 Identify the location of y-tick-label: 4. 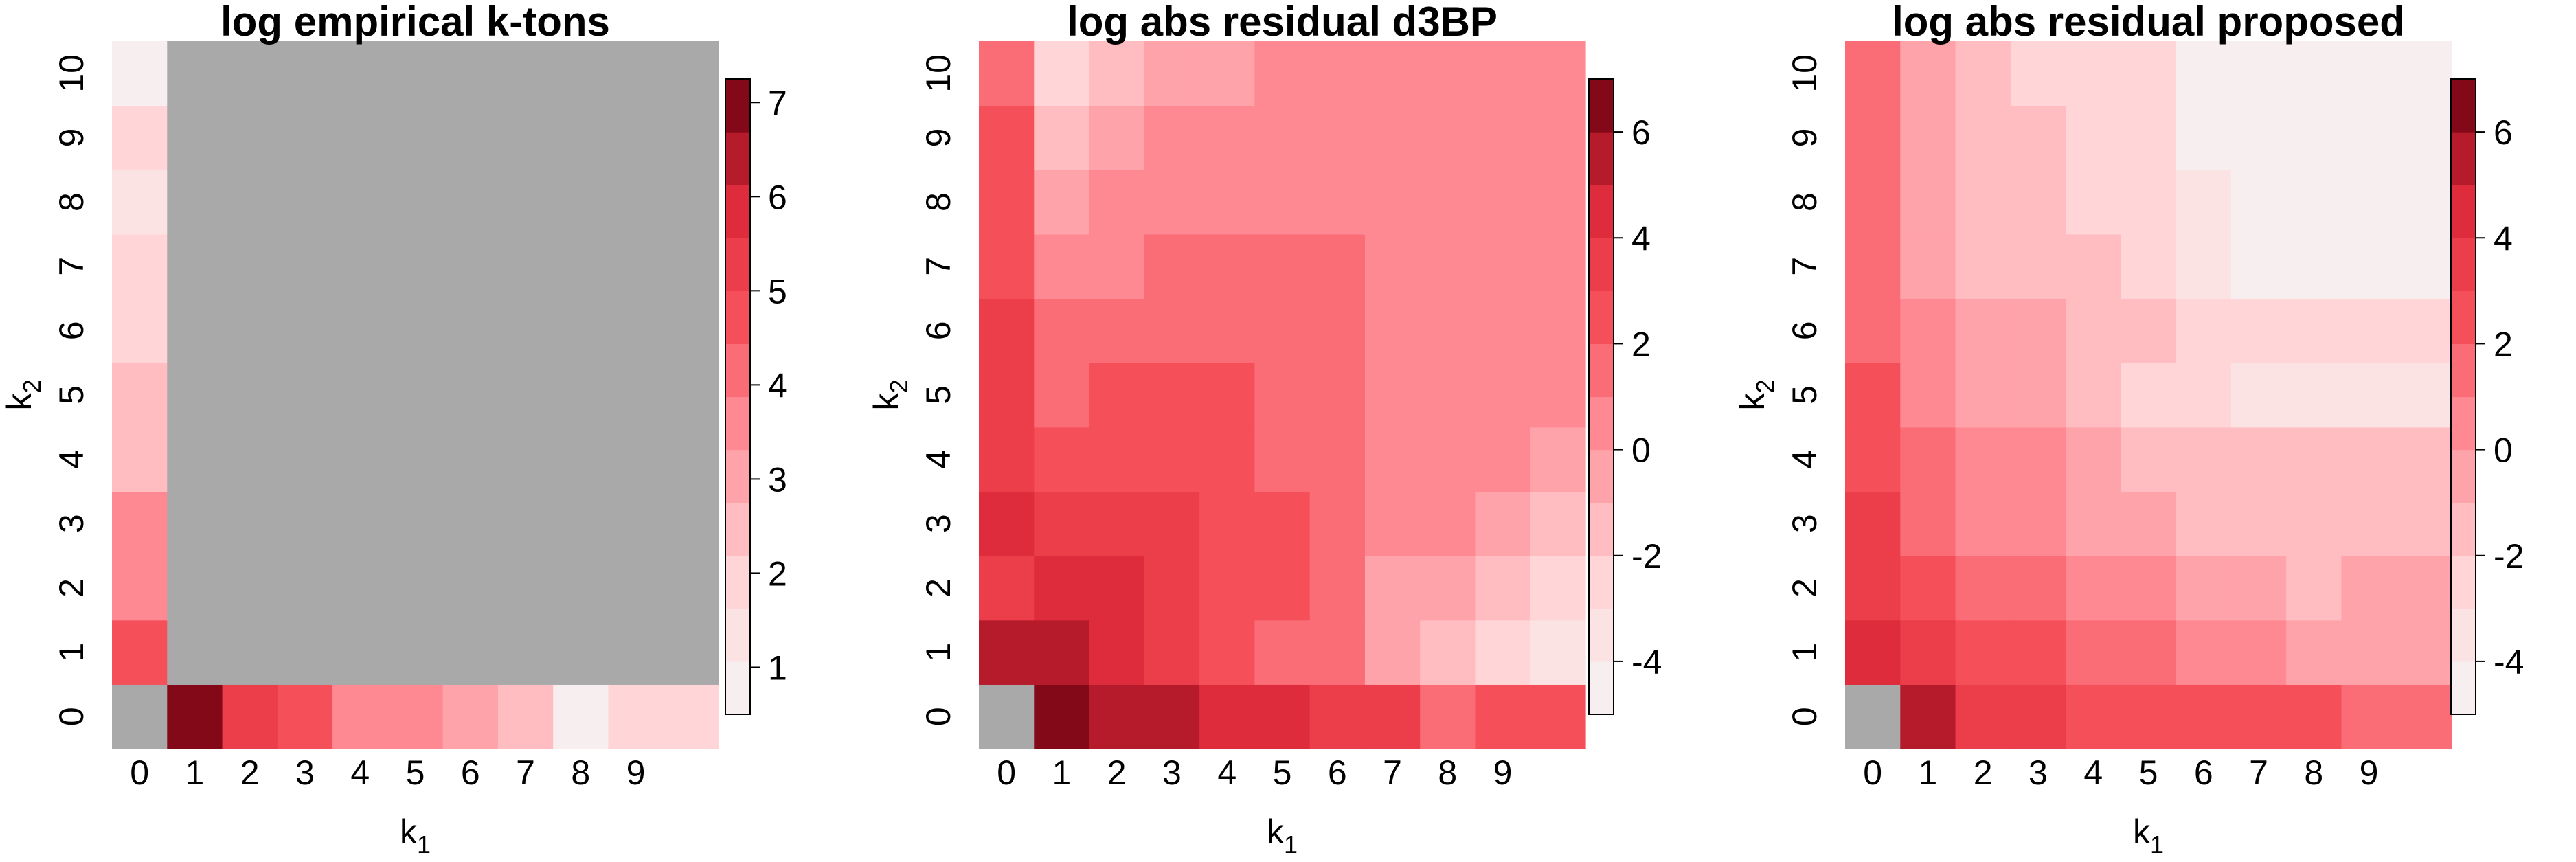
(1804, 459).